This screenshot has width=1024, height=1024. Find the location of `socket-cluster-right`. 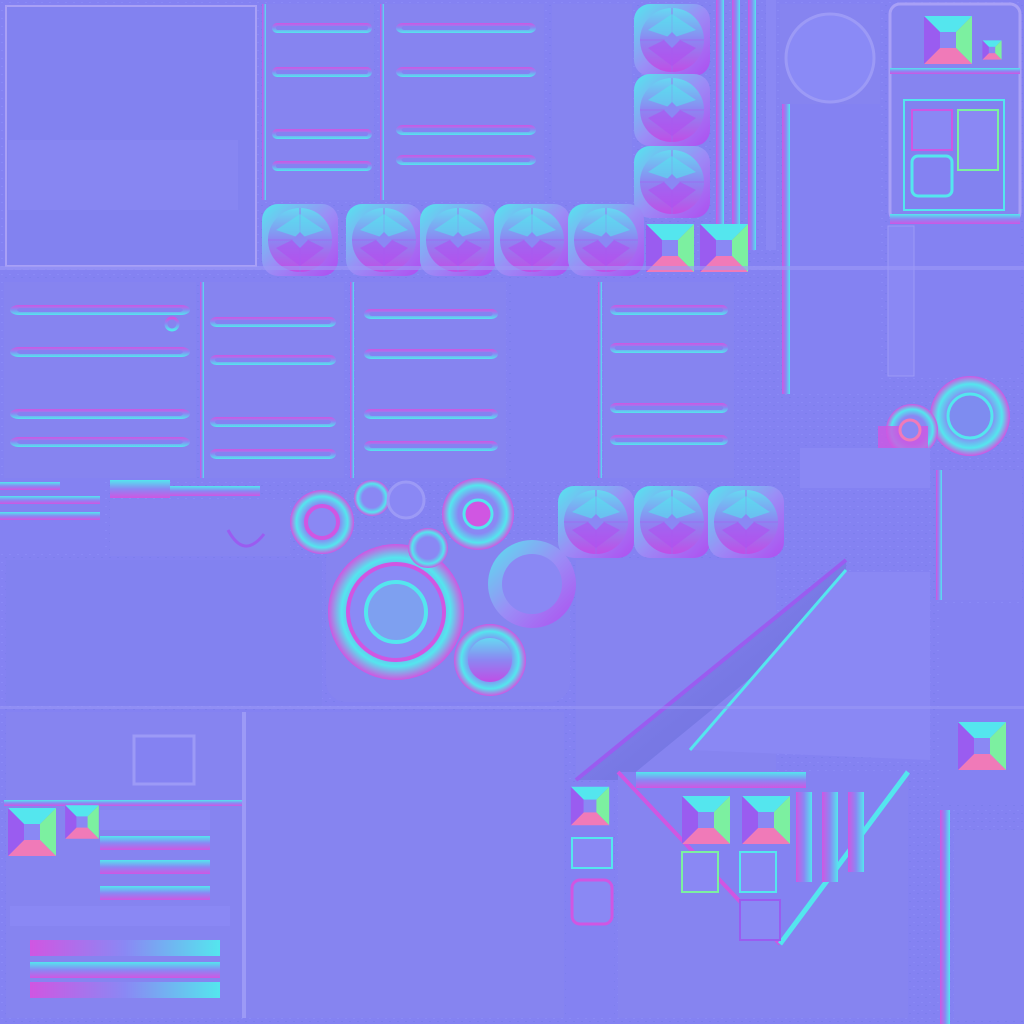

socket-cluster-right is located at coordinates (905, 432).